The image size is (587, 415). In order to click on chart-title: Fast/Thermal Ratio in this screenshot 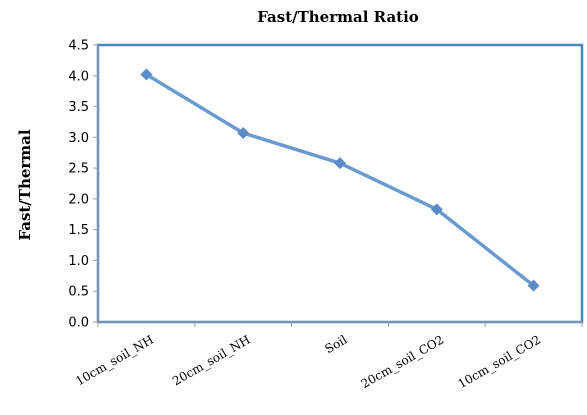, I will do `click(338, 17)`.